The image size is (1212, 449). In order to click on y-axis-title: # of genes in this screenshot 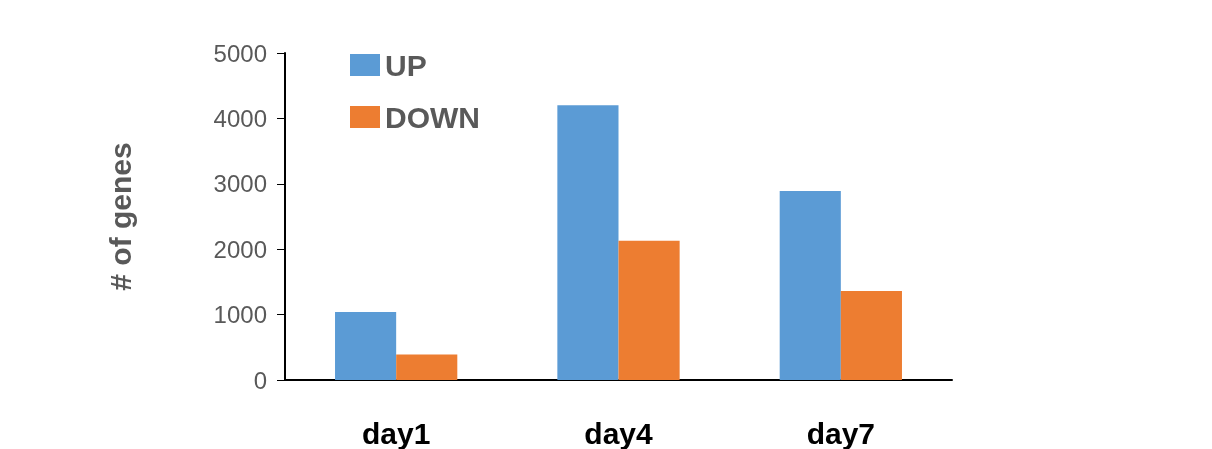, I will do `click(120, 216)`.